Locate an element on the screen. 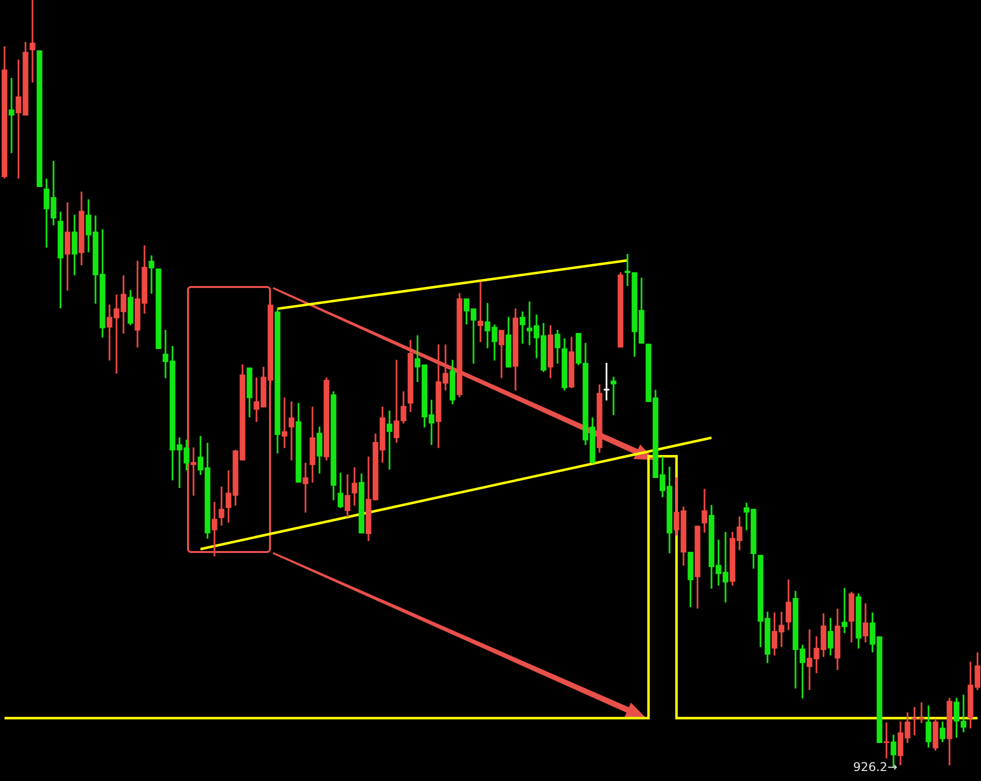 The image size is (981, 781). annotation: 926.2→ is located at coordinates (875, 767).